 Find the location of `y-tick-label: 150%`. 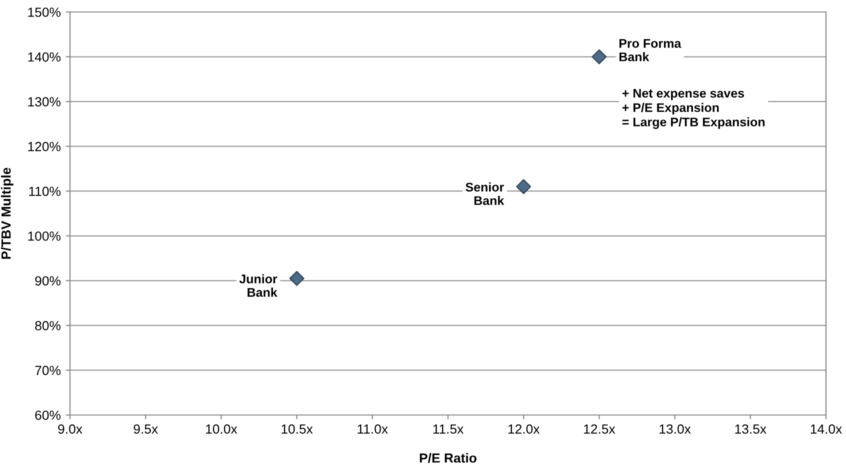

y-tick-label: 150% is located at coordinates (44, 12).